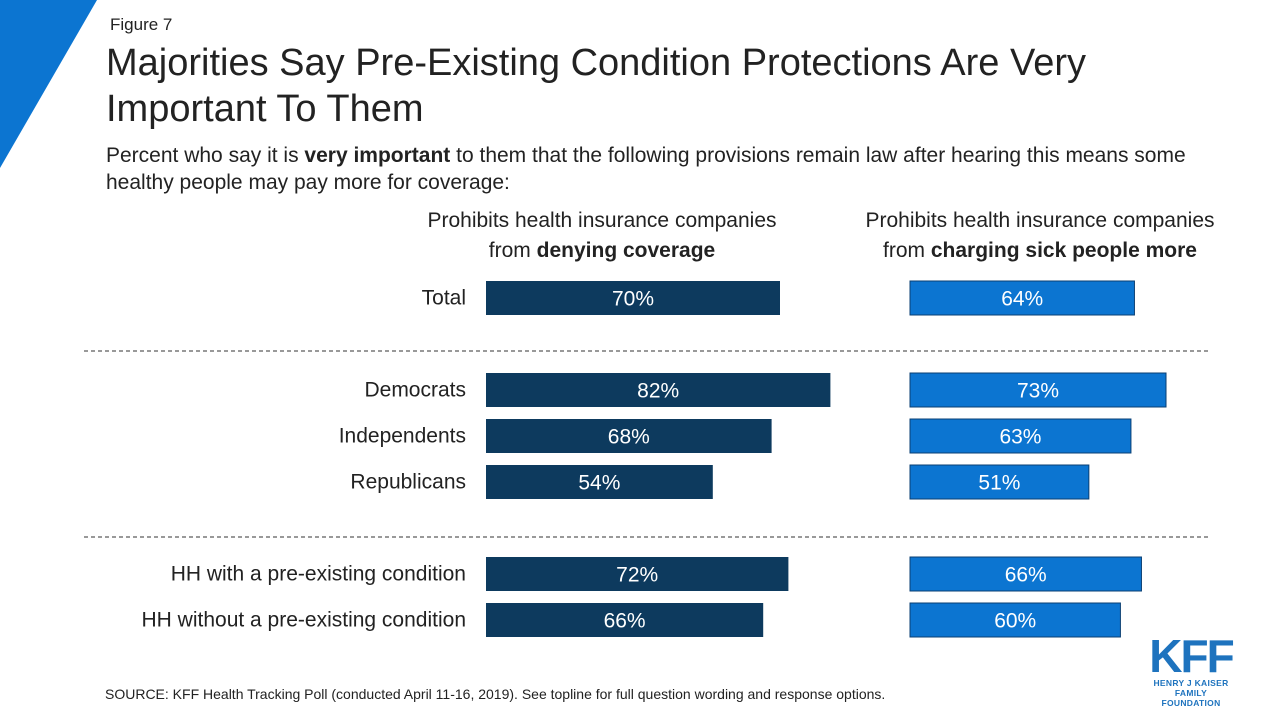  Describe the element at coordinates (415, 390) in the screenshot. I see `category-label-democrats: Democrats` at that location.